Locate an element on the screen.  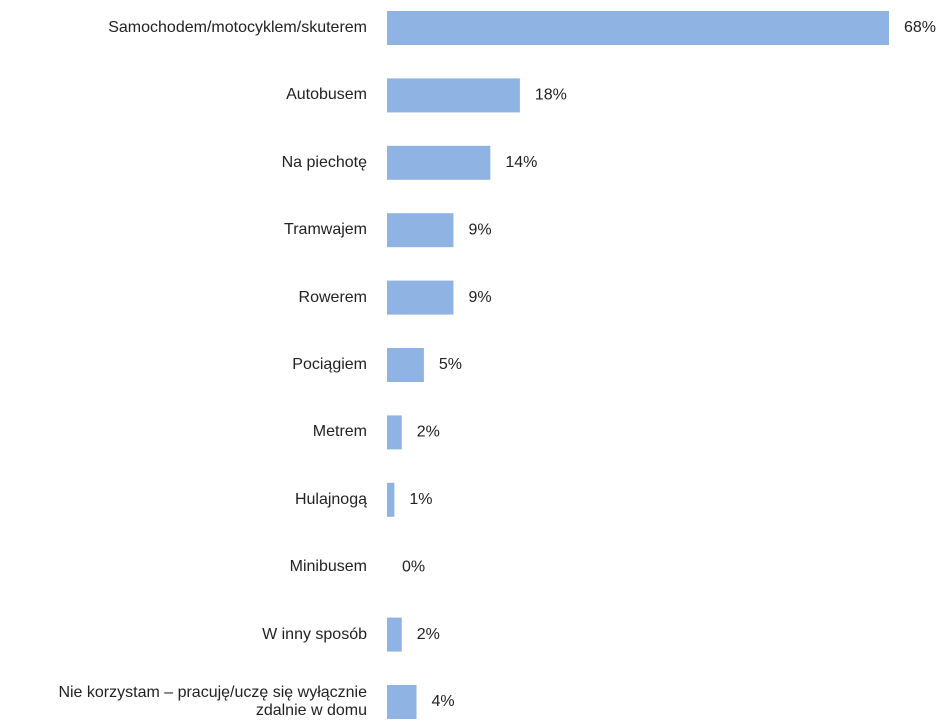
value-label: 1% is located at coordinates (420, 499).